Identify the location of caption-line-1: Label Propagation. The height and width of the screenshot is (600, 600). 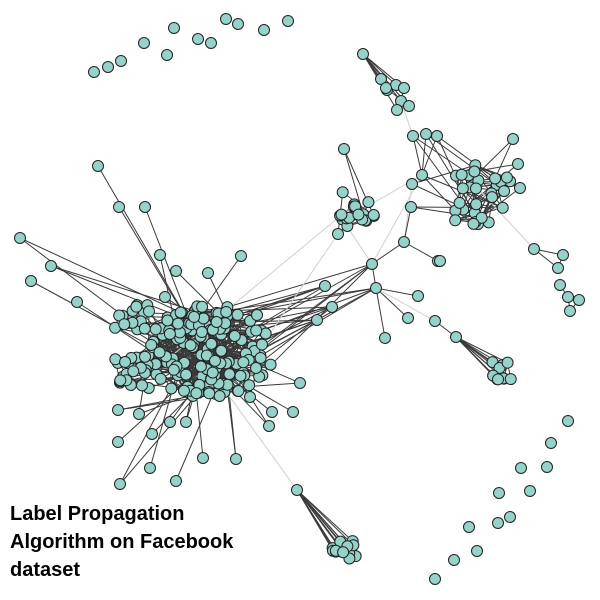
(97, 514).